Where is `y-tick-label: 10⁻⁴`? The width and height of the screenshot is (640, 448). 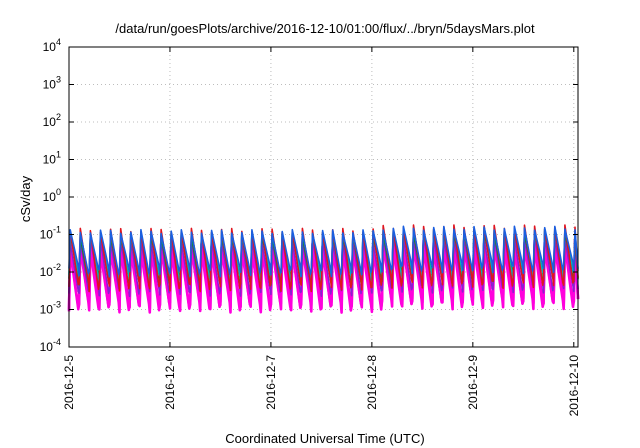 y-tick-label: 10⁻⁴ is located at coordinates (50, 345).